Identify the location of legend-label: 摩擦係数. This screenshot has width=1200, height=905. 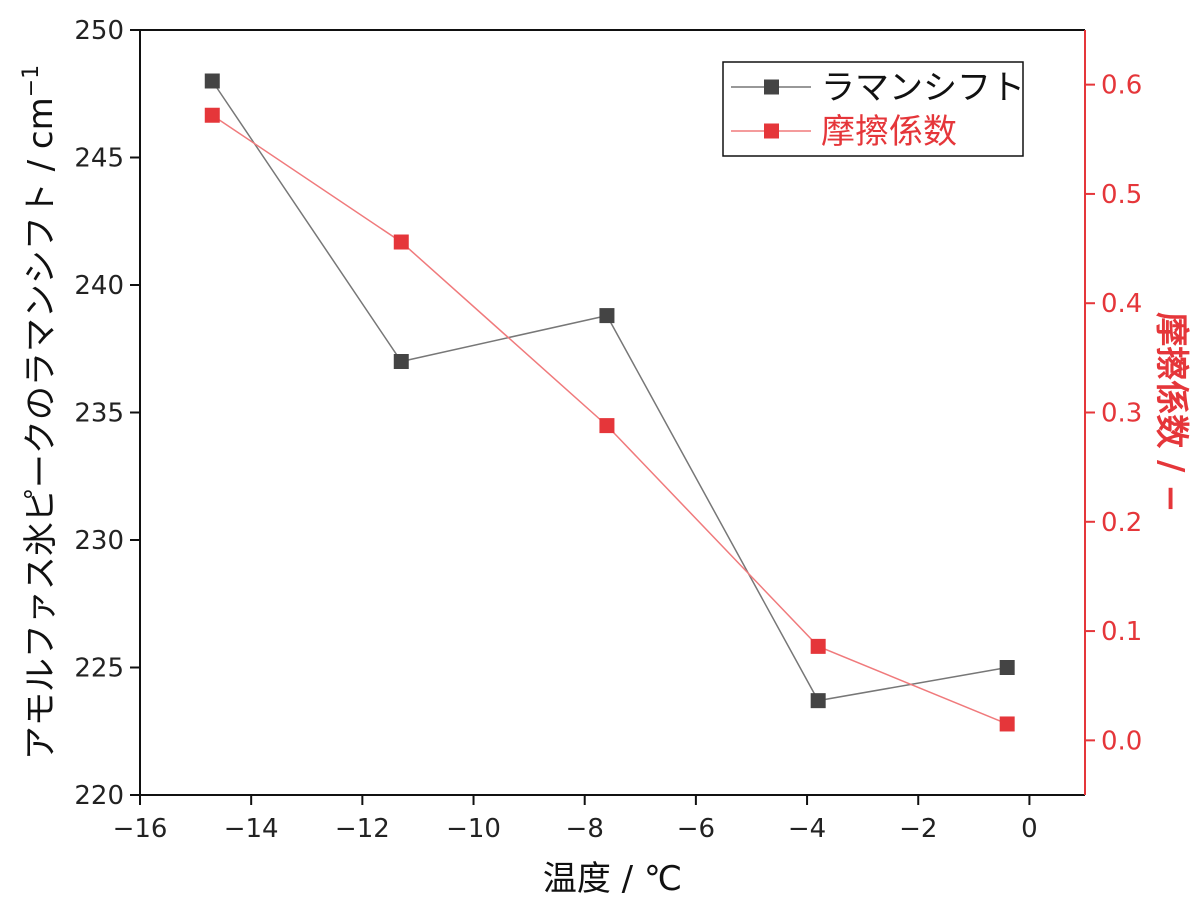
(889, 132).